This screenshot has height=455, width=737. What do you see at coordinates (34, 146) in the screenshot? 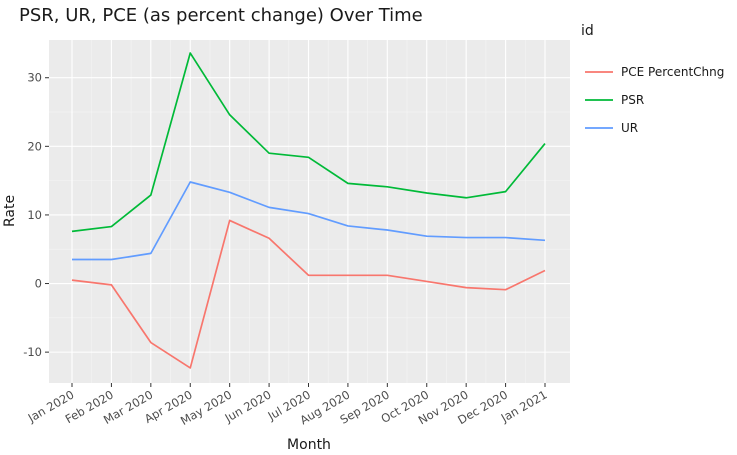
I see `y-tick-label: 20` at bounding box center [34, 146].